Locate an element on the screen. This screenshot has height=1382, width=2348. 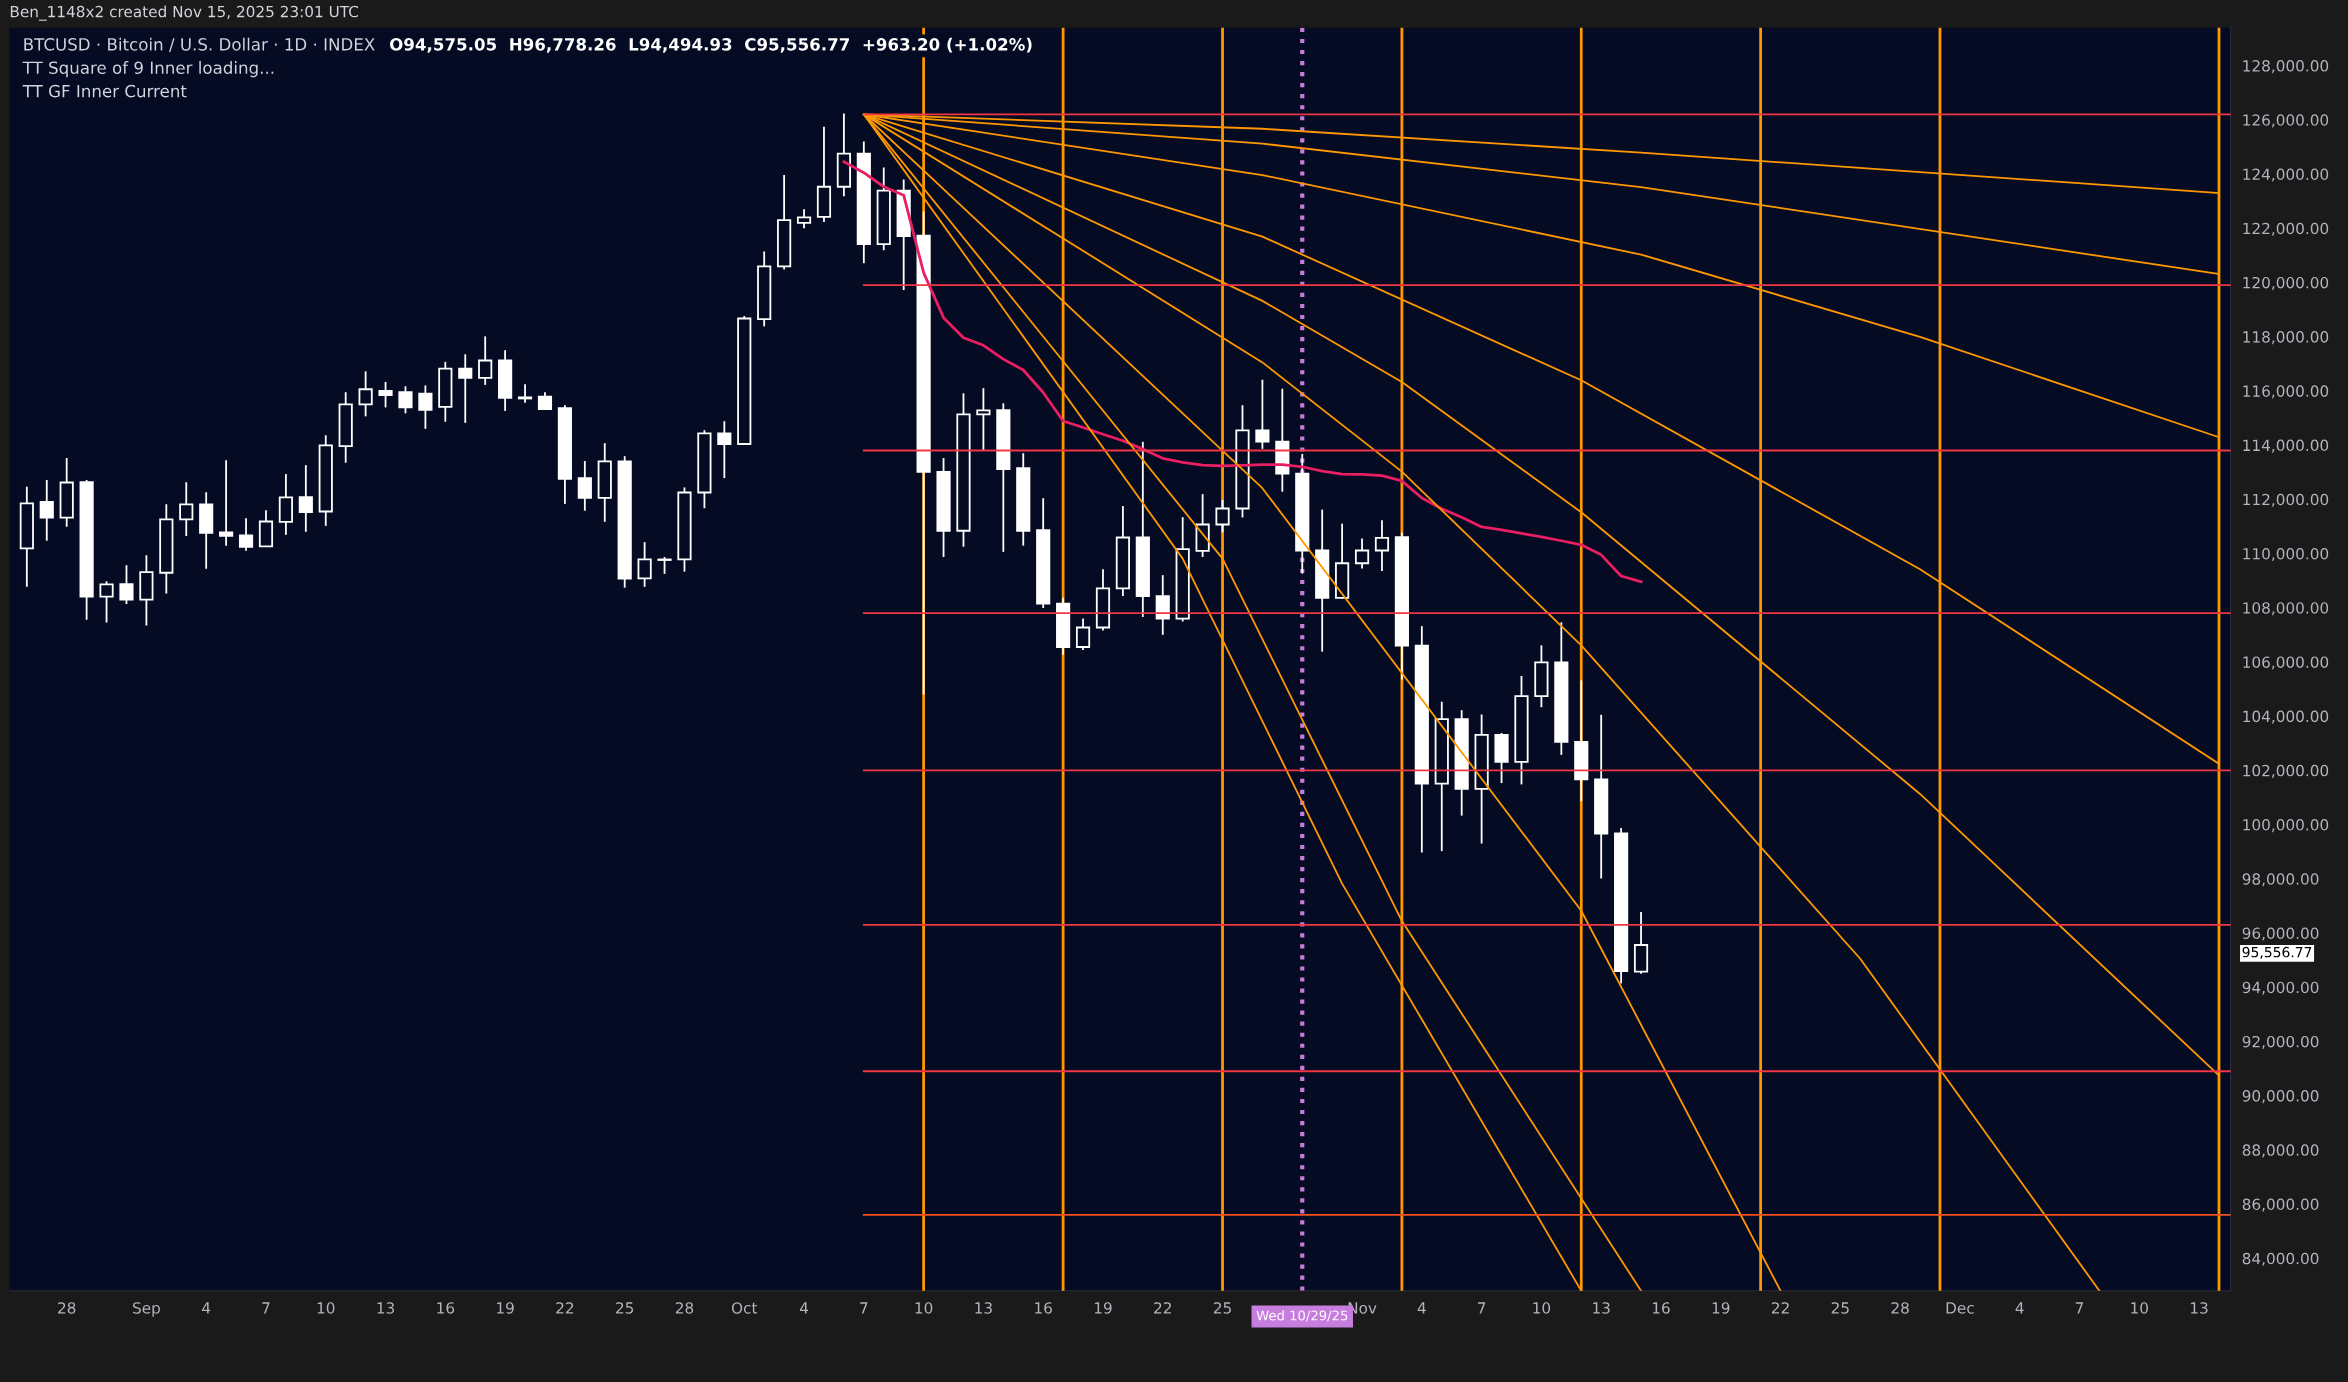
y-tick-label: 126,000.00 is located at coordinates (2286, 121).